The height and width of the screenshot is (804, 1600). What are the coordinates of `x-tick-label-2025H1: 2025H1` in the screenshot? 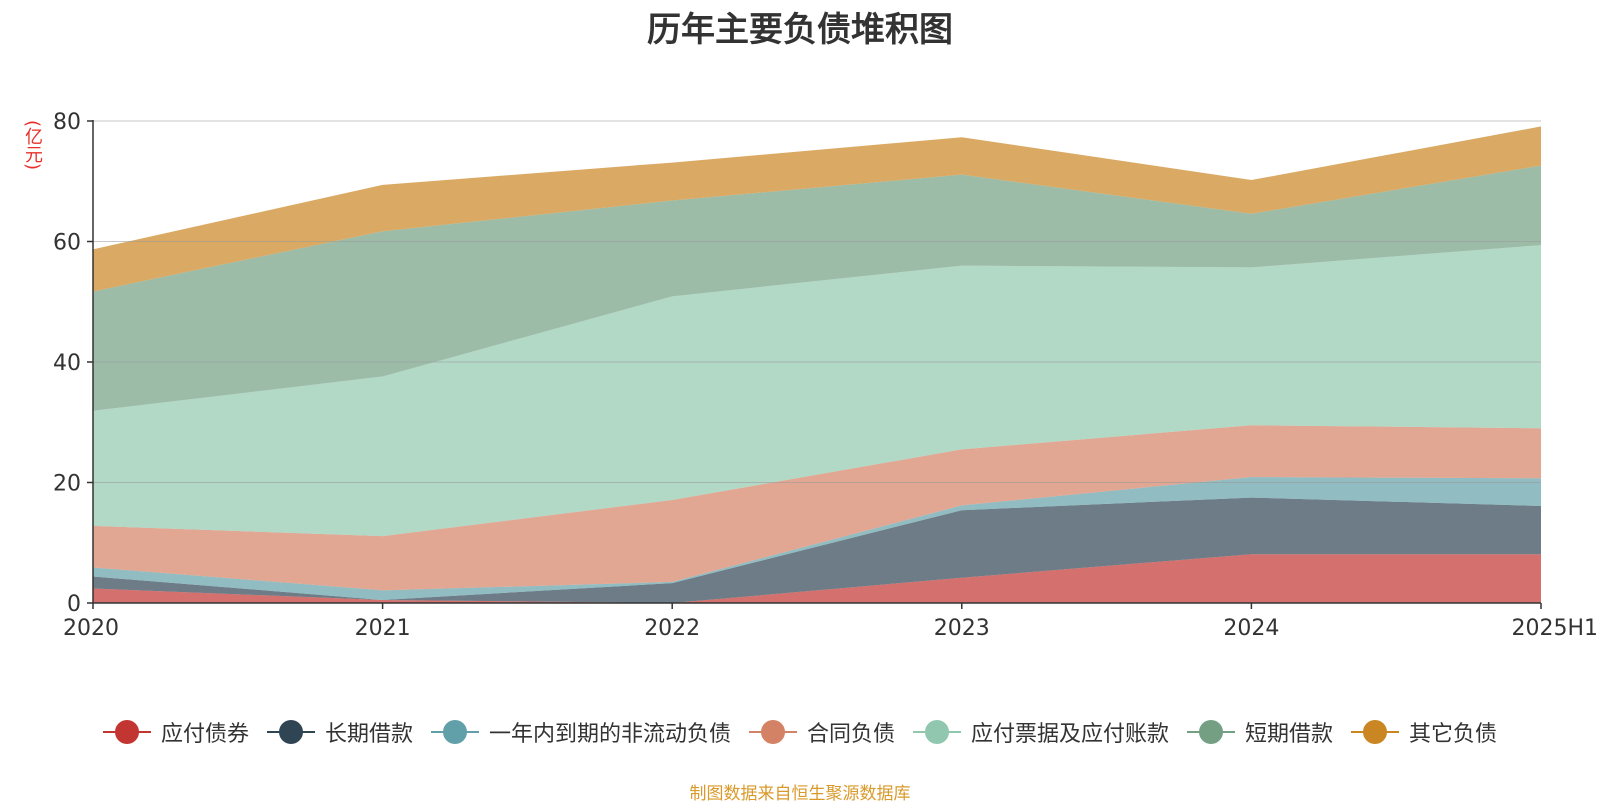 It's located at (1554, 628).